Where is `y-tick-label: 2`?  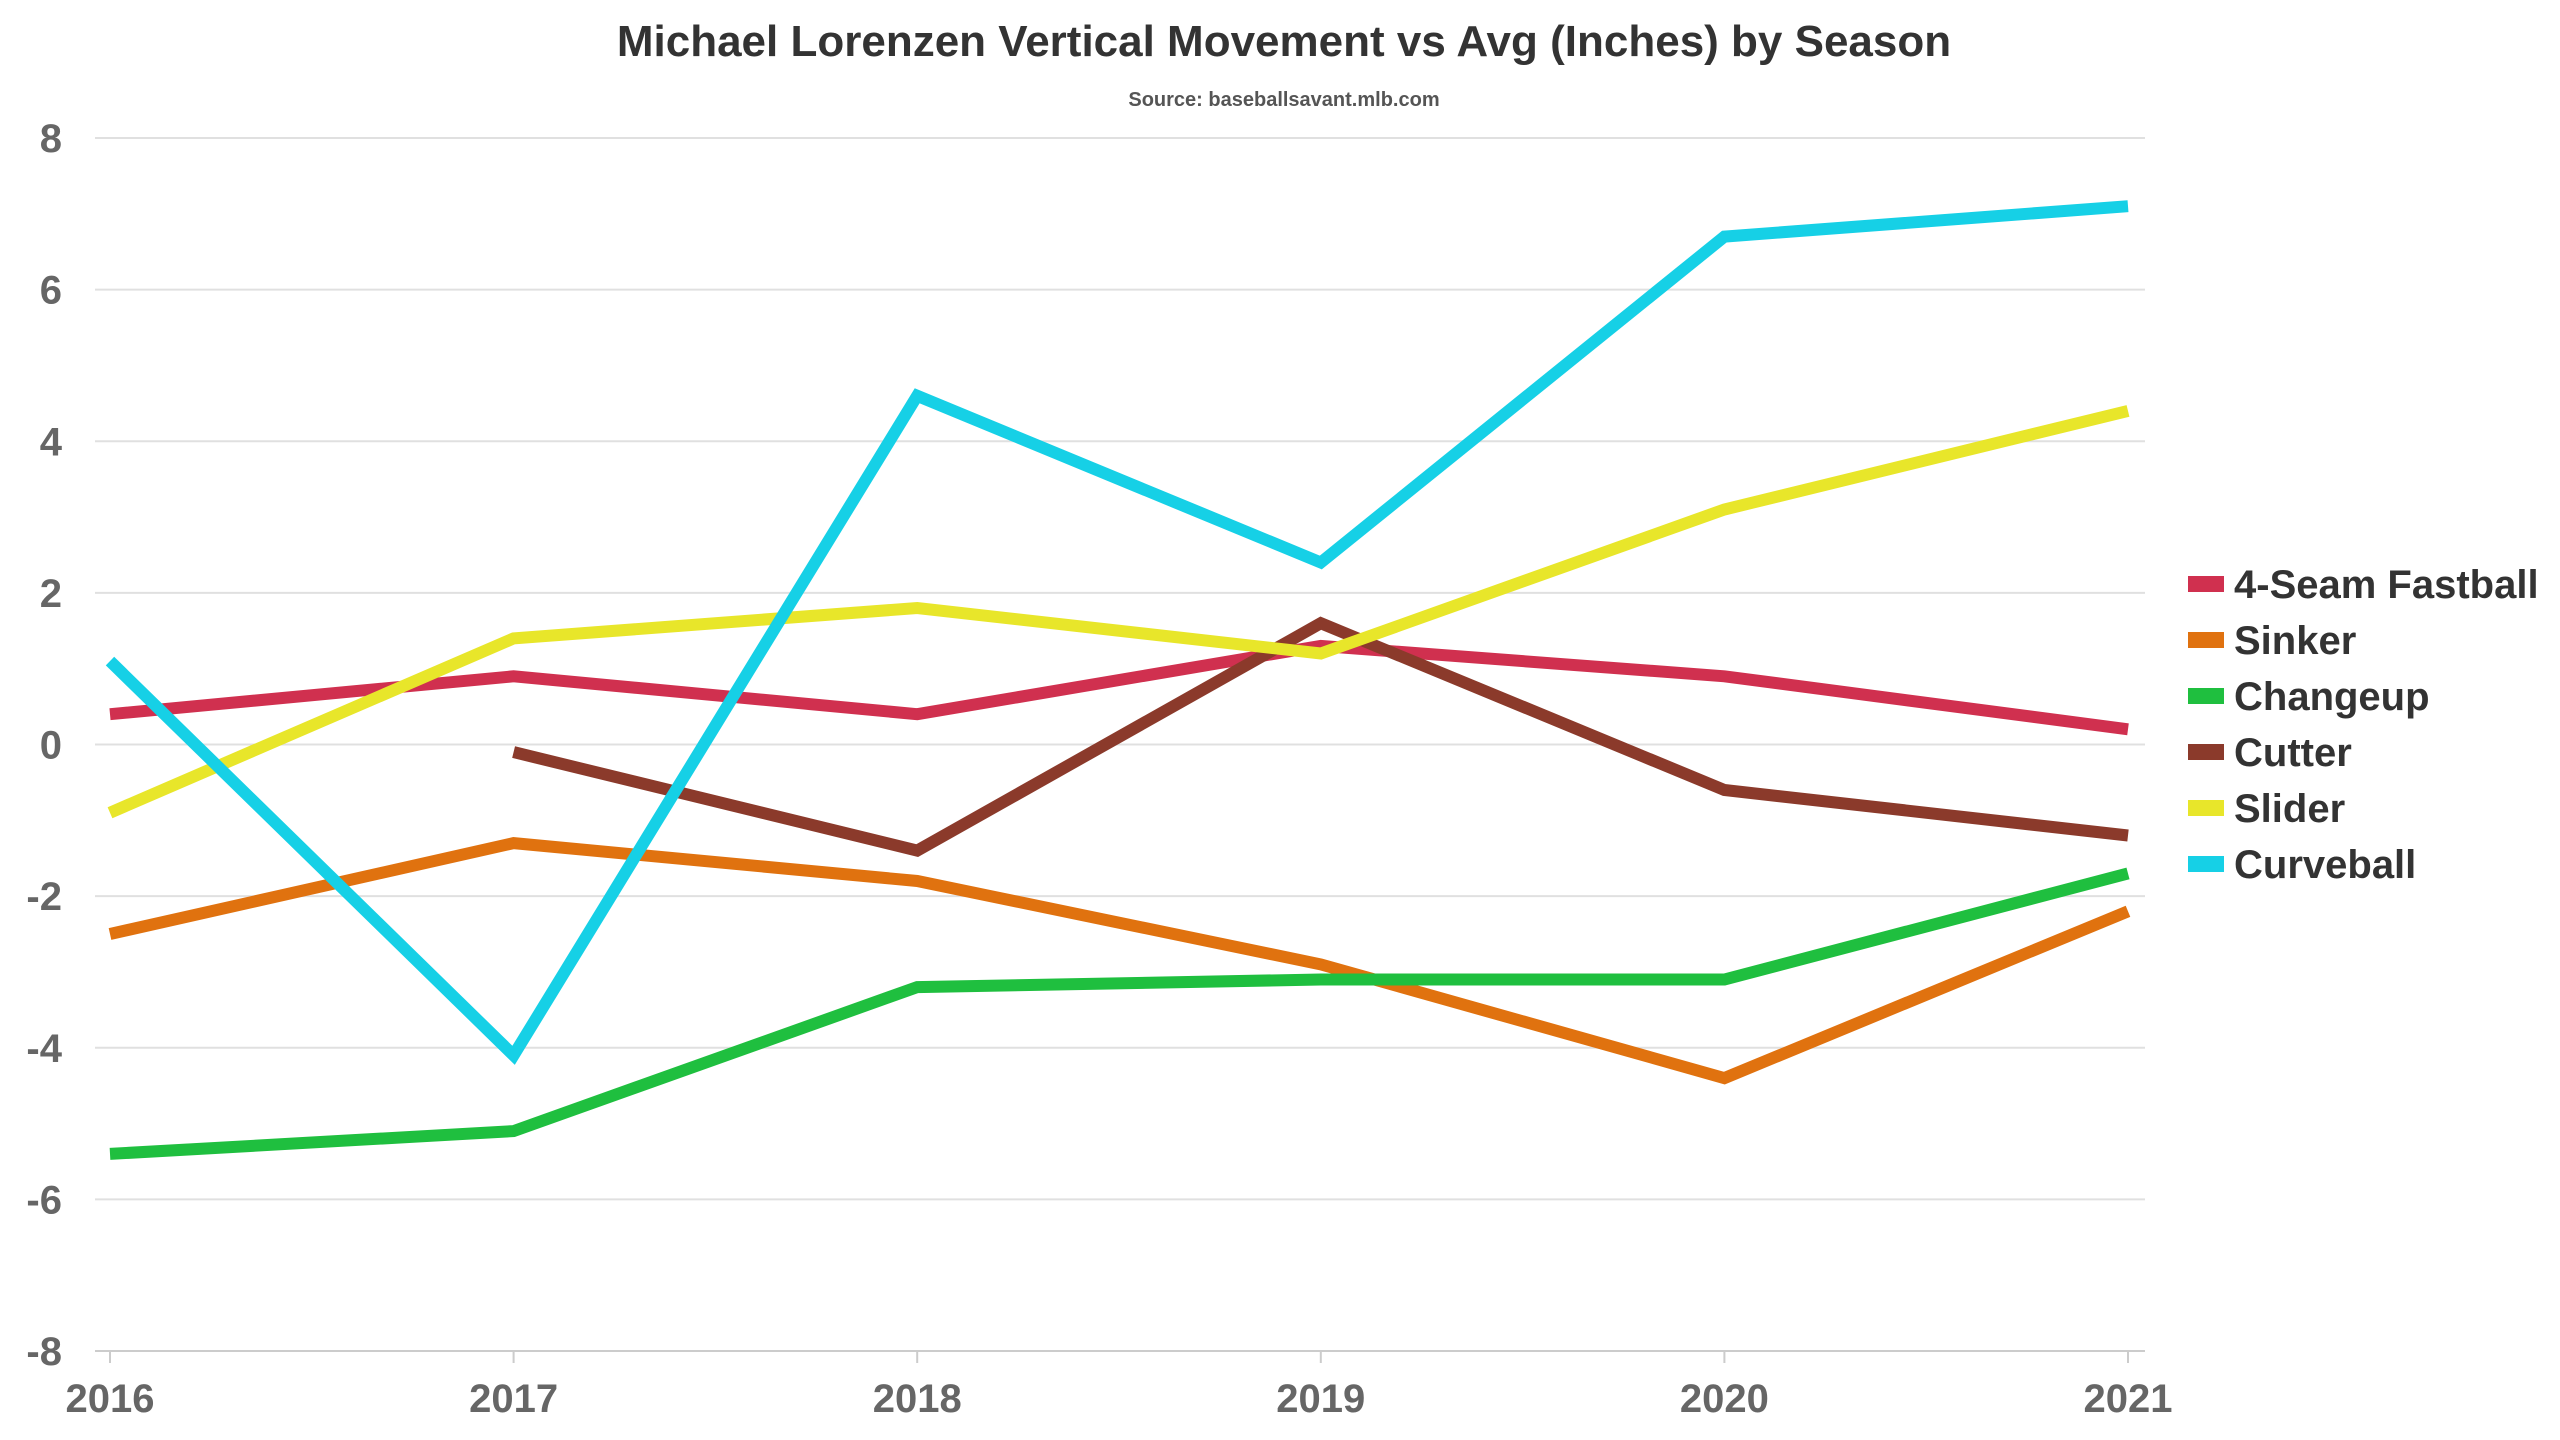
y-tick-label: 2 is located at coordinates (51, 594).